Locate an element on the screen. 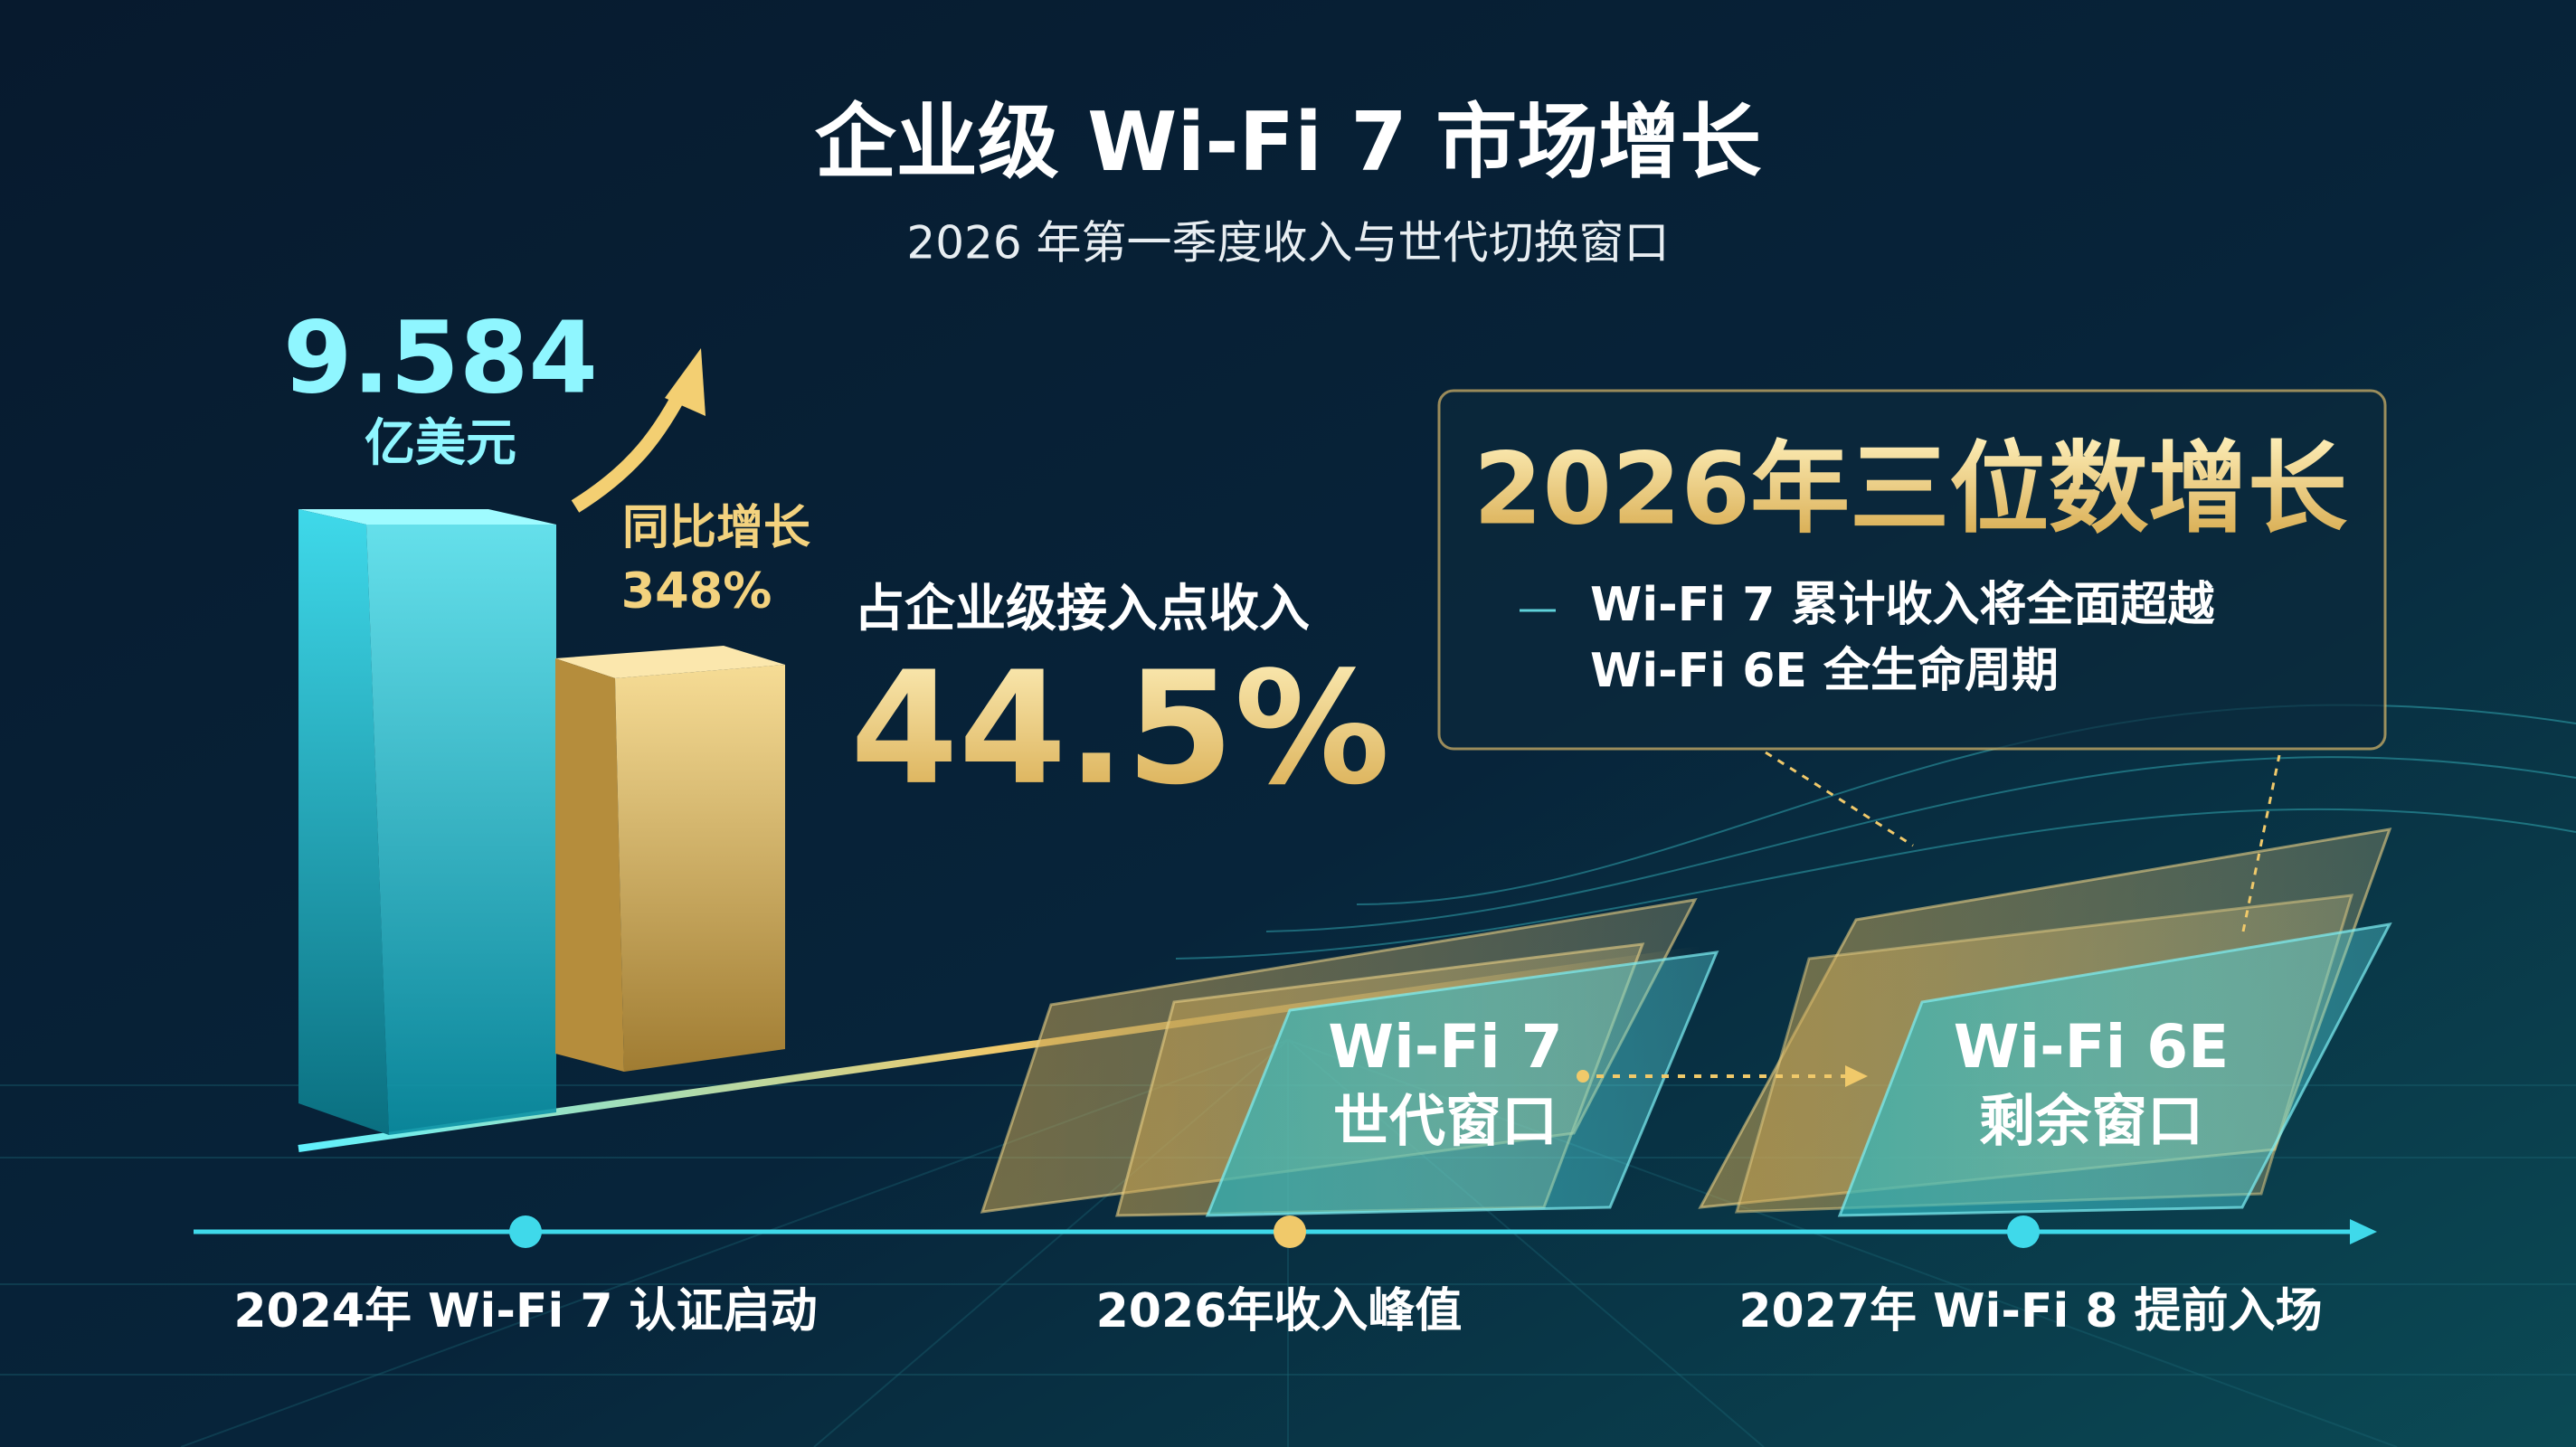 The width and height of the screenshot is (2576, 1447). timeline-label: 2027年 Wi-Fi 8 提前入场 is located at coordinates (2030, 1311).